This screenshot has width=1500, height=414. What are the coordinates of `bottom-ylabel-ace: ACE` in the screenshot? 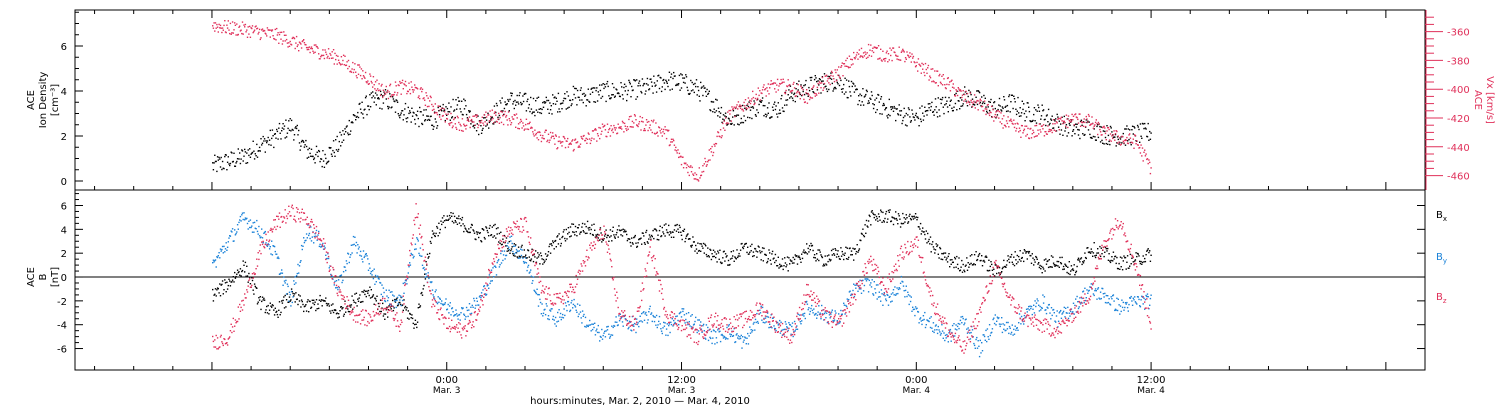 It's located at (31, 277).